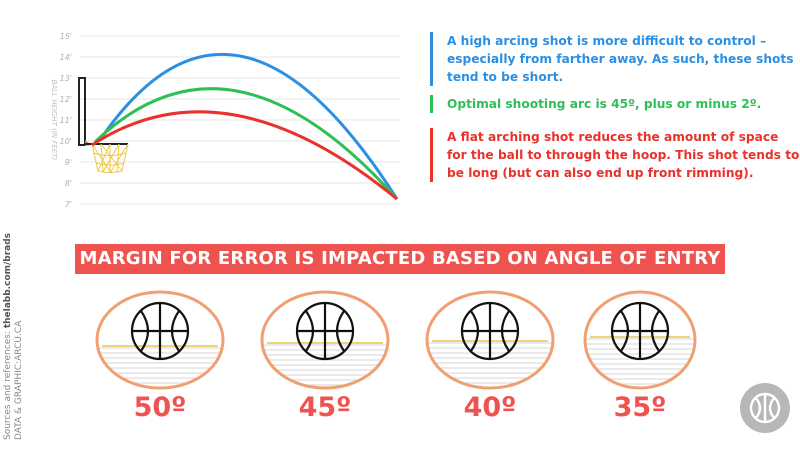  Describe the element at coordinates (103, 125) in the screenshot. I see `basketball-hoop` at that location.